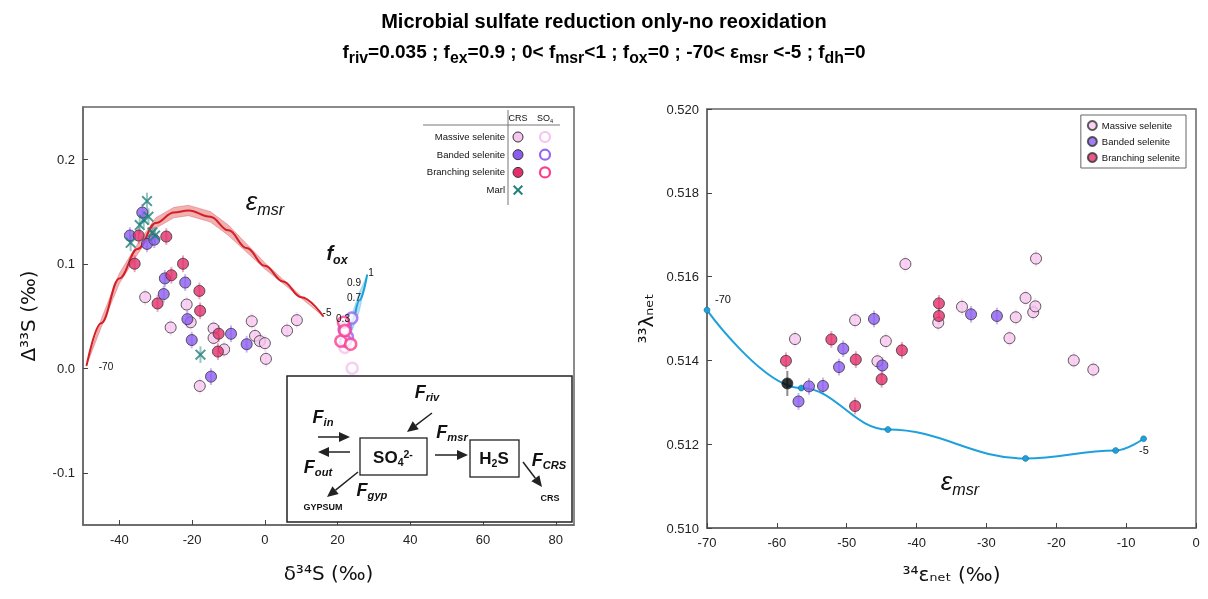 The image size is (1208, 599). What do you see at coordinates (318, 468) in the screenshot?
I see `annotation: F$_{out}$` at bounding box center [318, 468].